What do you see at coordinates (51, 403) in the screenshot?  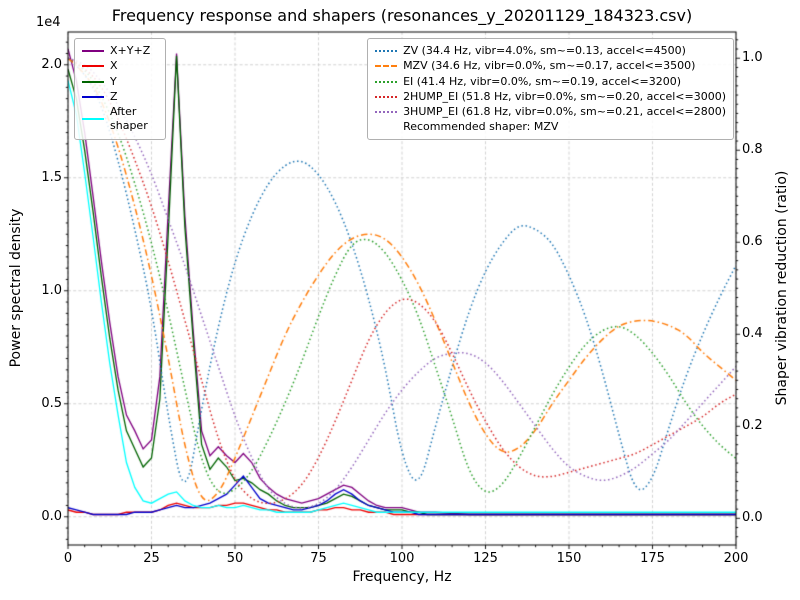 I see `y-left-tick-0.5: 0.5` at bounding box center [51, 403].